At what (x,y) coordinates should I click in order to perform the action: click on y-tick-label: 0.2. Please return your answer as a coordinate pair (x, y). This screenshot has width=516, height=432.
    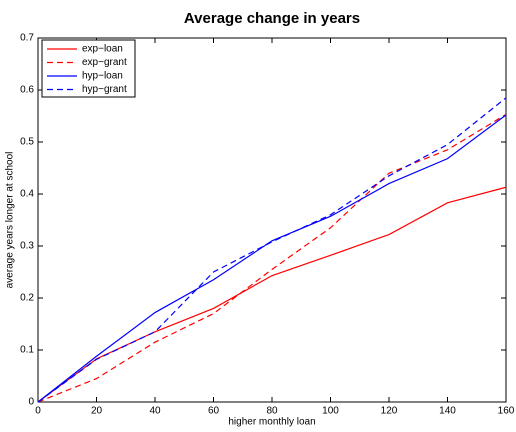
    Looking at the image, I should click on (27, 298).